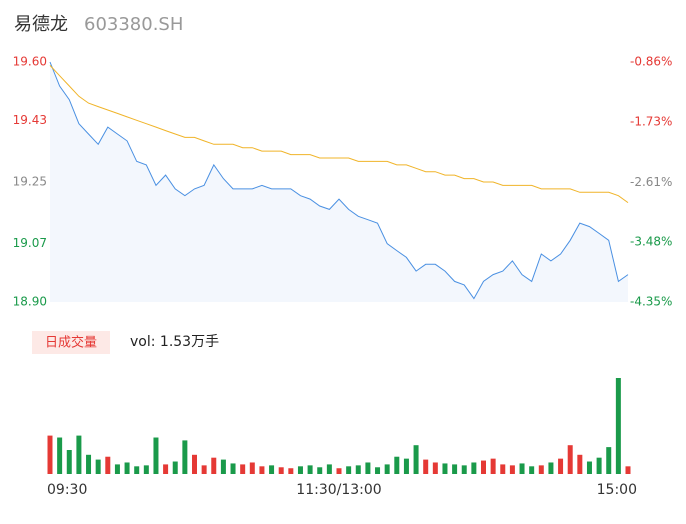 This screenshot has width=686, height=524. What do you see at coordinates (41, 24) in the screenshot?
I see `stock-name: 易德龙` at bounding box center [41, 24].